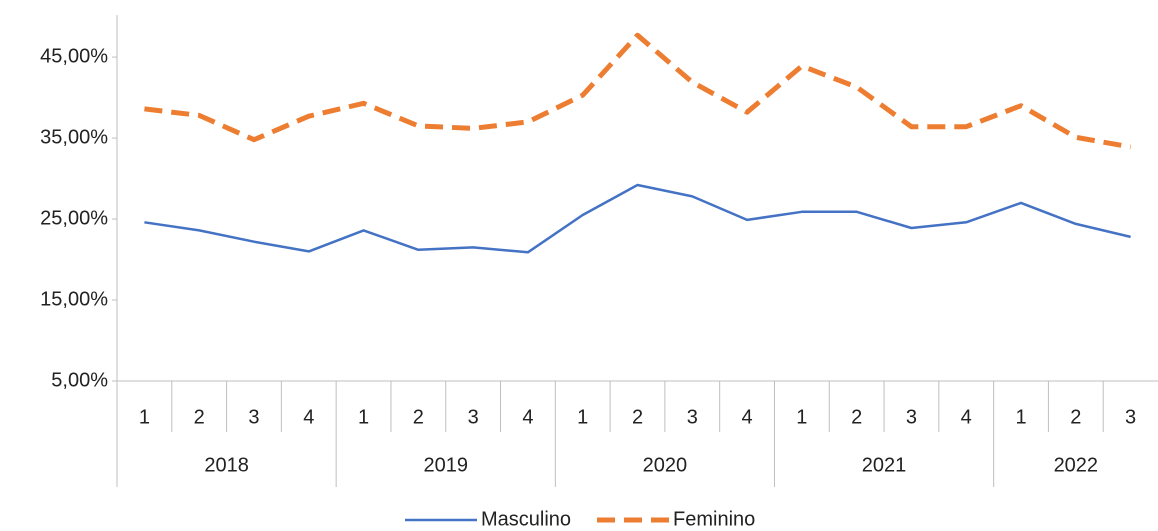  Describe the element at coordinates (1076, 465) in the screenshot. I see `x-group-label: 2022` at that location.